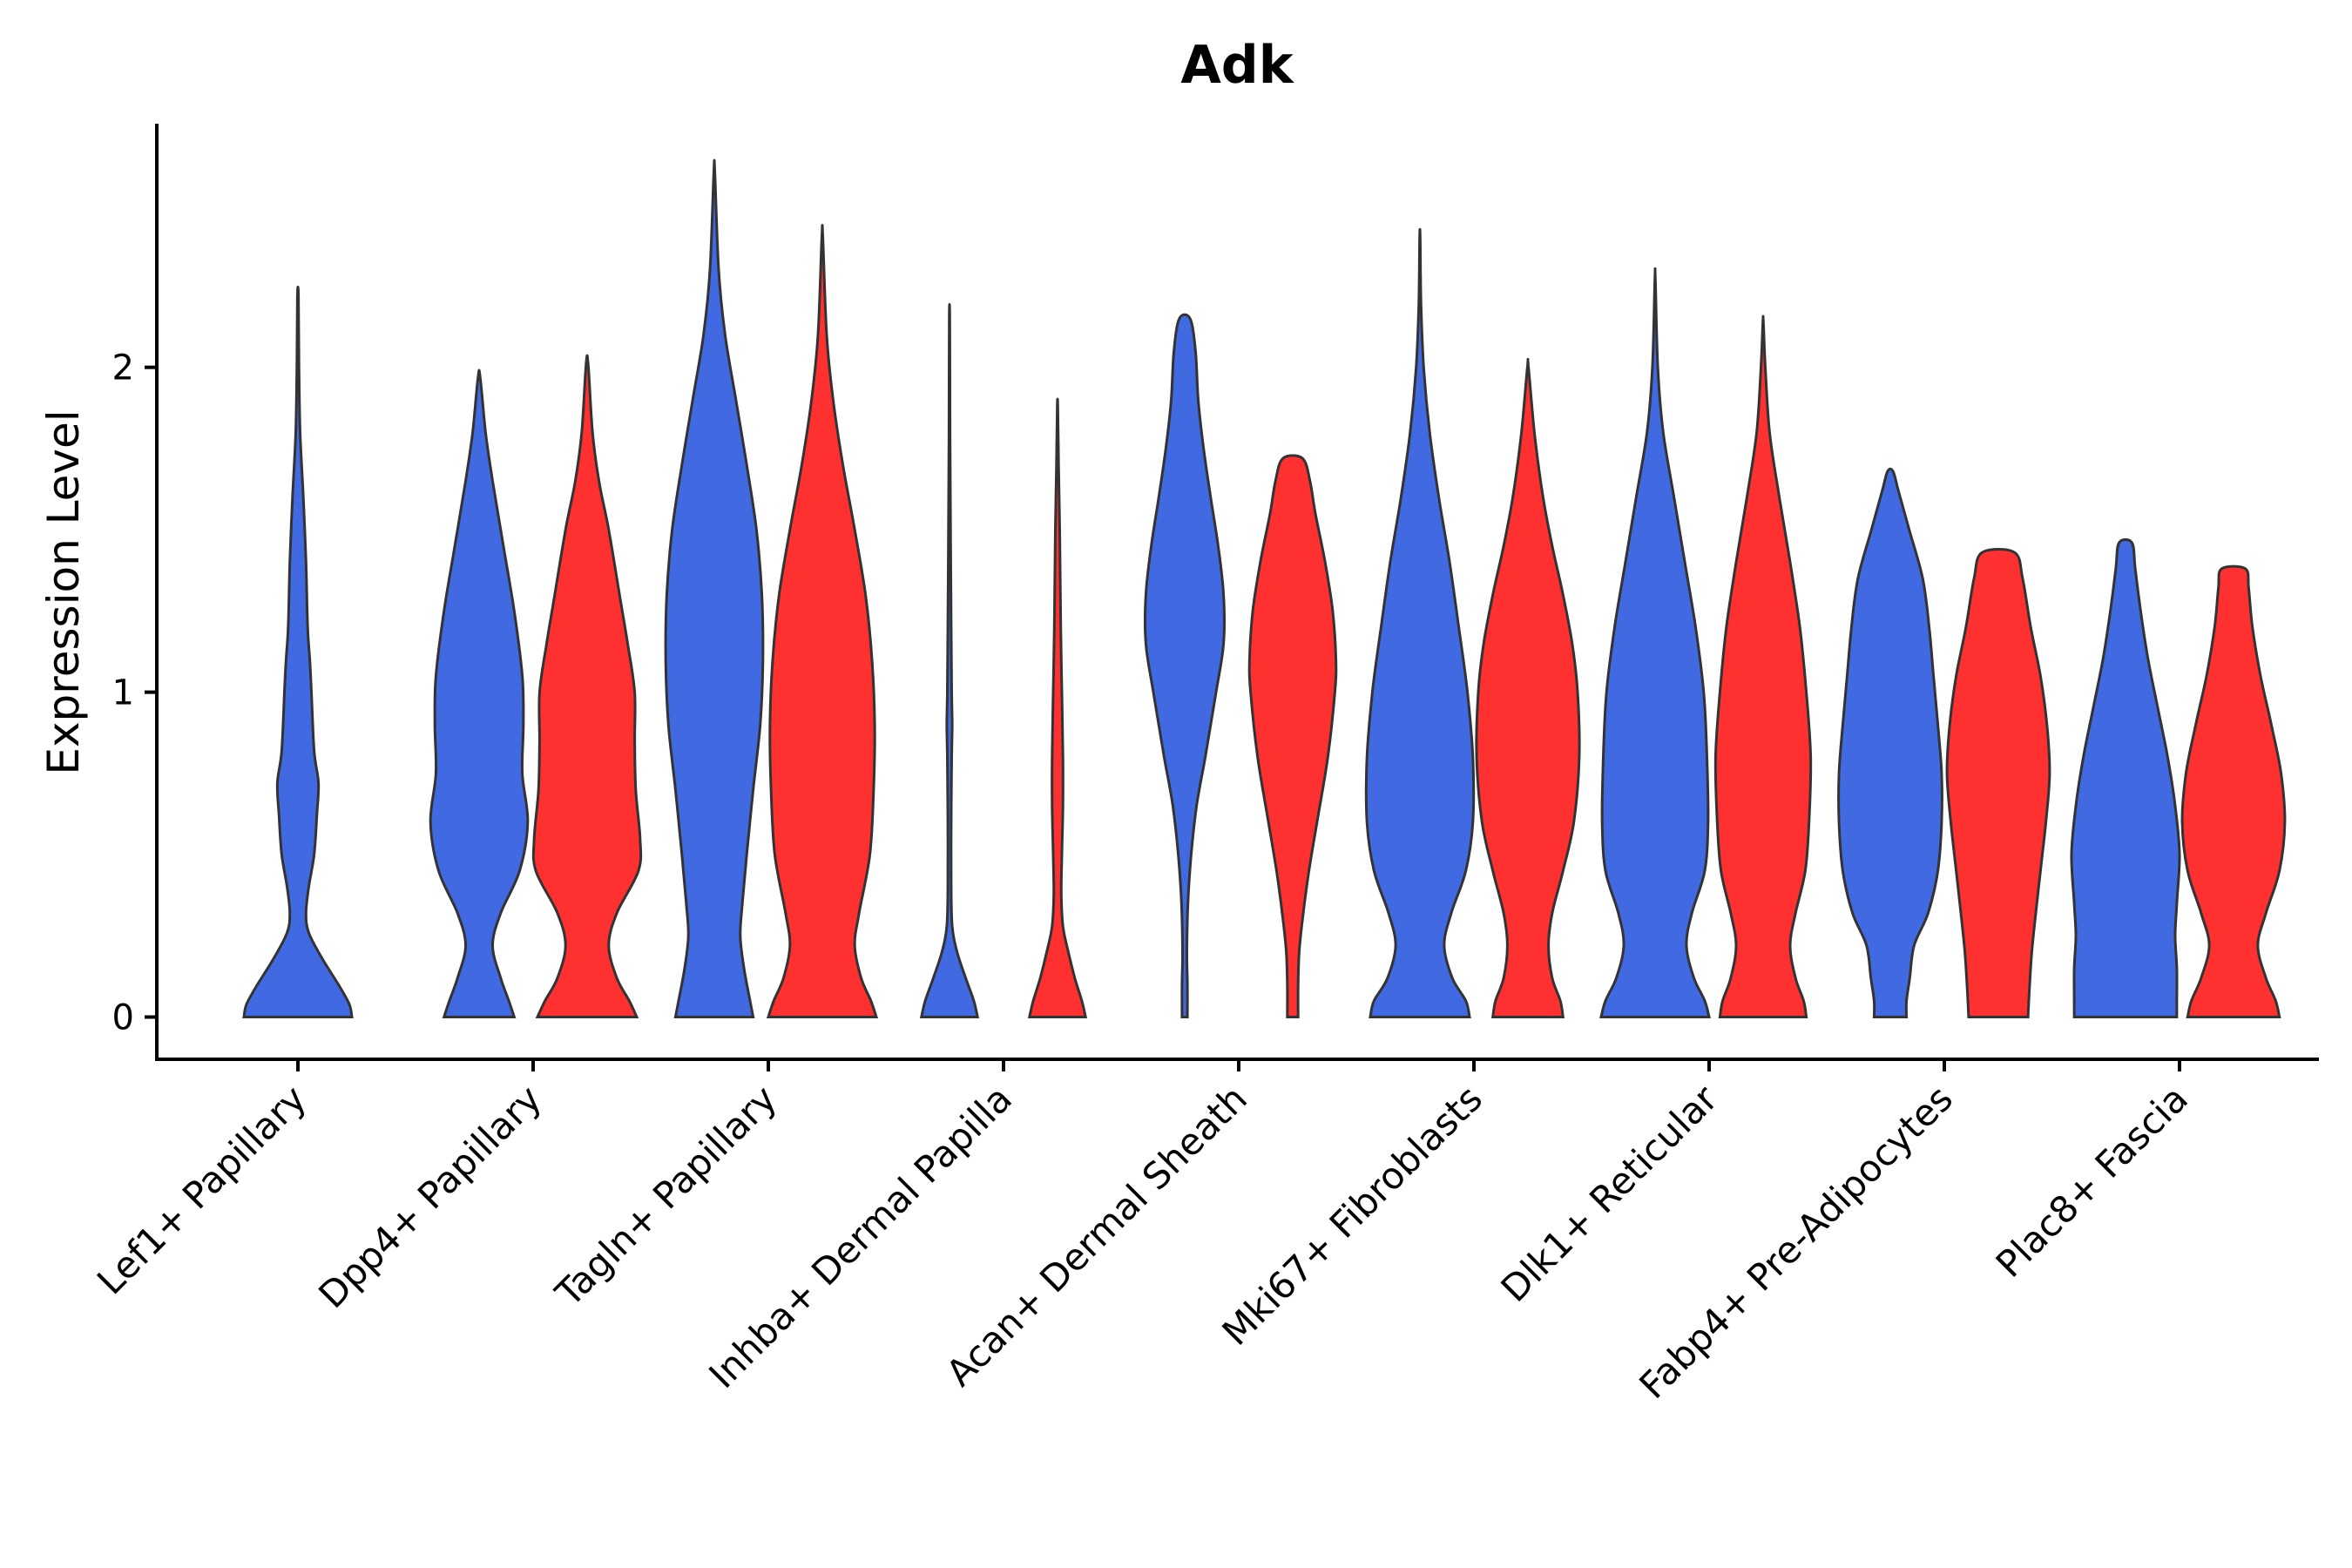 Image resolution: width=2352 pixels, height=1568 pixels. What do you see at coordinates (1292, 736) in the screenshot?
I see `violin-5-group_b` at bounding box center [1292, 736].